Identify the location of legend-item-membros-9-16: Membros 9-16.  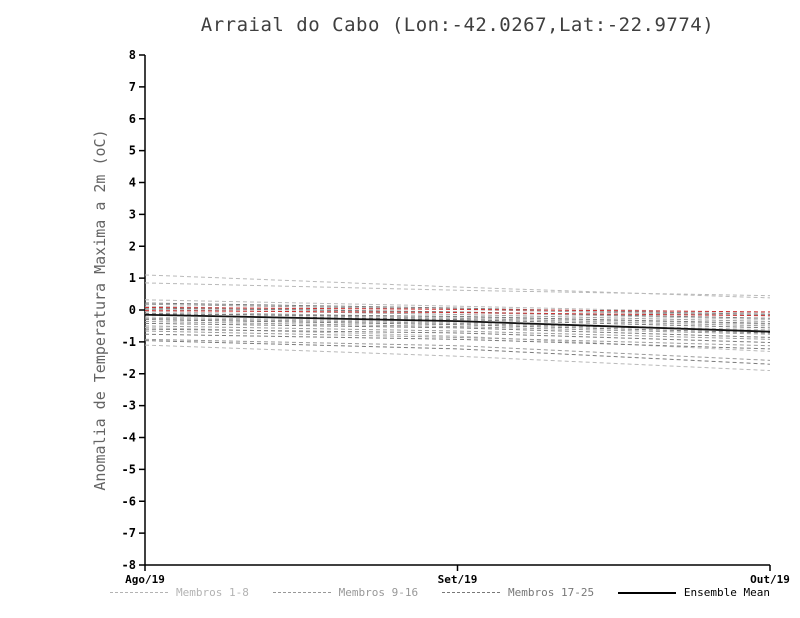
(345, 592).